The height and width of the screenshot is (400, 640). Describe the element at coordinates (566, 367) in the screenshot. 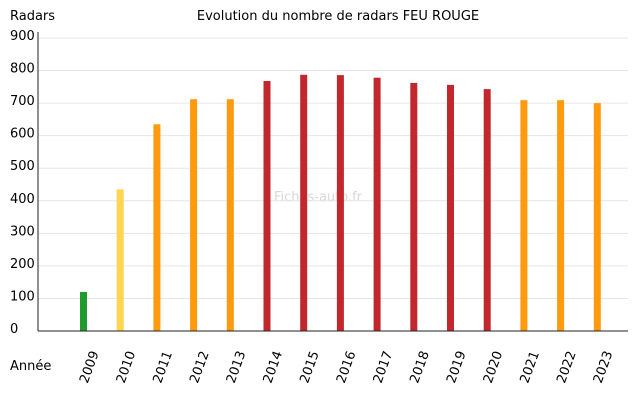

I see `x-tick-label: 2022` at that location.